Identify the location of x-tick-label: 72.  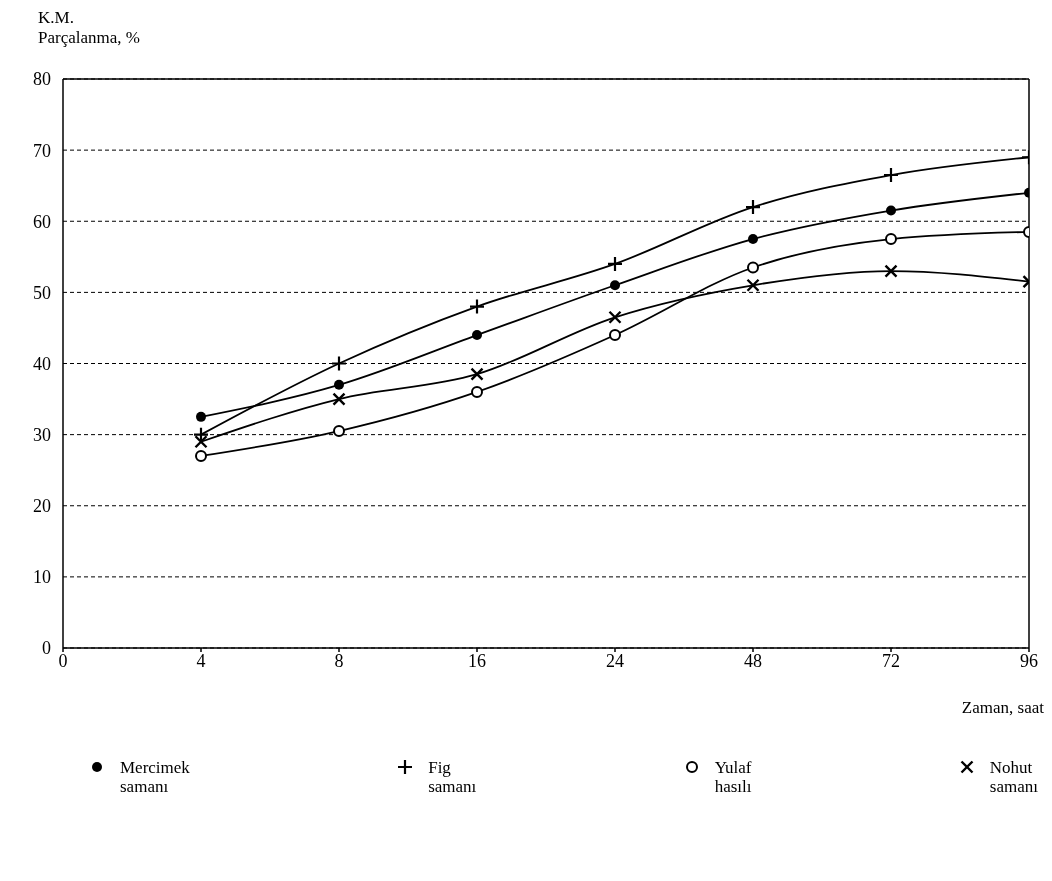
(891, 660).